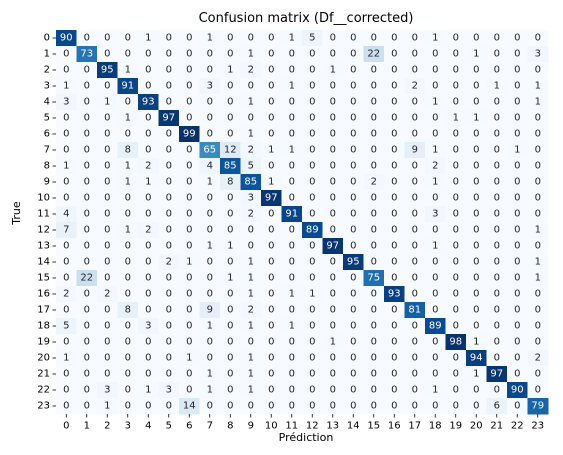  What do you see at coordinates (538, 198) in the screenshot?
I see `cell-value-10-23: 0` at bounding box center [538, 198].